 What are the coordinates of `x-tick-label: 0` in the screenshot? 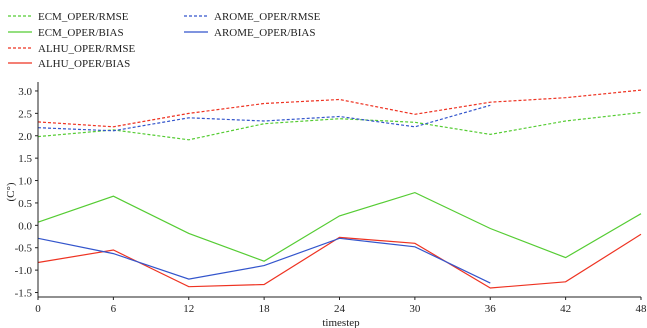 It's located at (38, 309).